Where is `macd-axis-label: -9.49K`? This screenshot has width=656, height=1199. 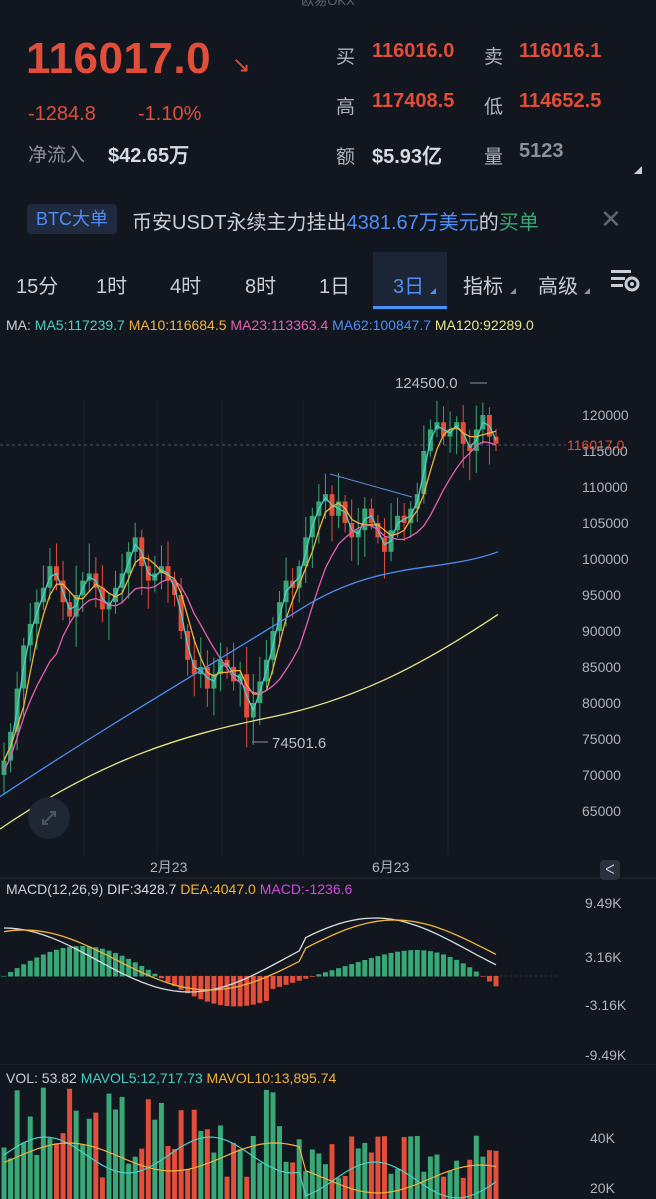
macd-axis-label: -9.49K is located at coordinates (606, 1055).